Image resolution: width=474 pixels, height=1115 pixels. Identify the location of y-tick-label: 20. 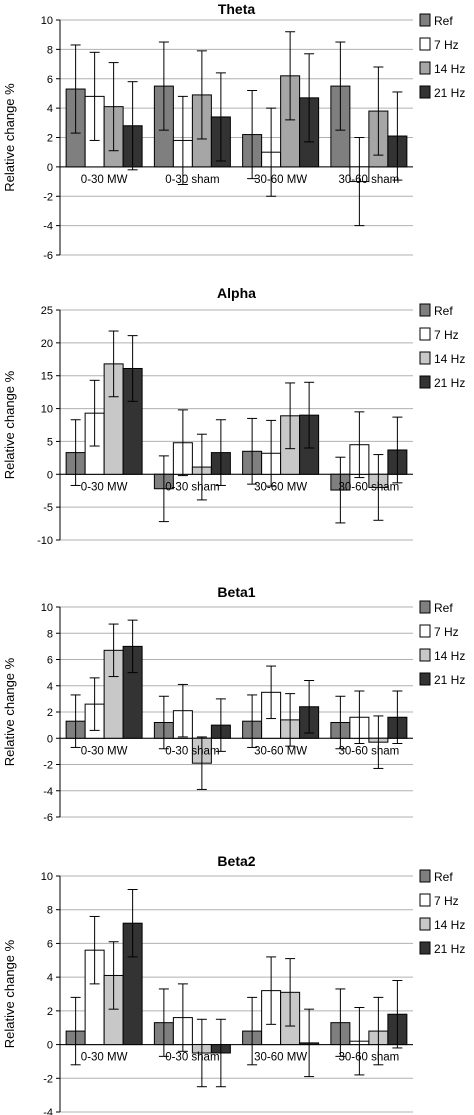
(47, 344).